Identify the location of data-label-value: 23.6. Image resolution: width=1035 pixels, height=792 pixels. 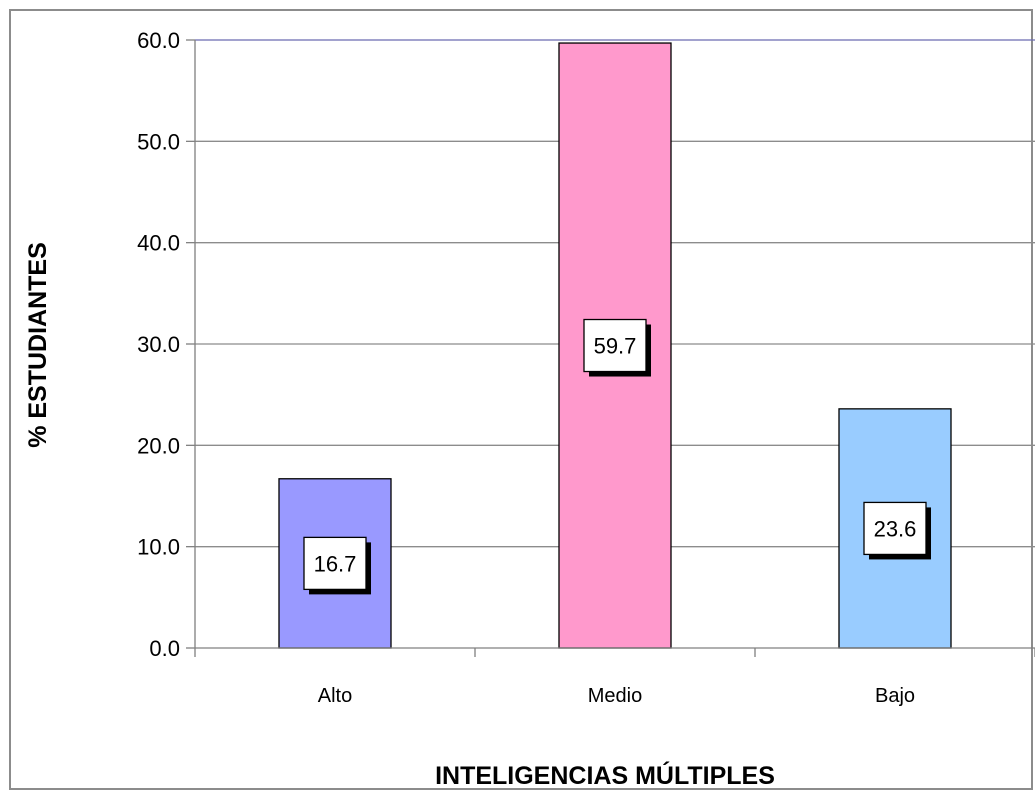
(895, 528).